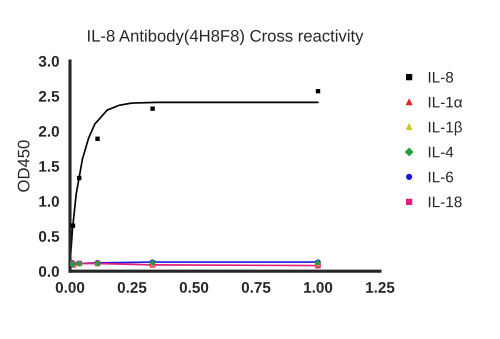 The height and width of the screenshot is (339, 500). Describe the element at coordinates (441, 177) in the screenshot. I see `legend-label: IL-6` at that location.